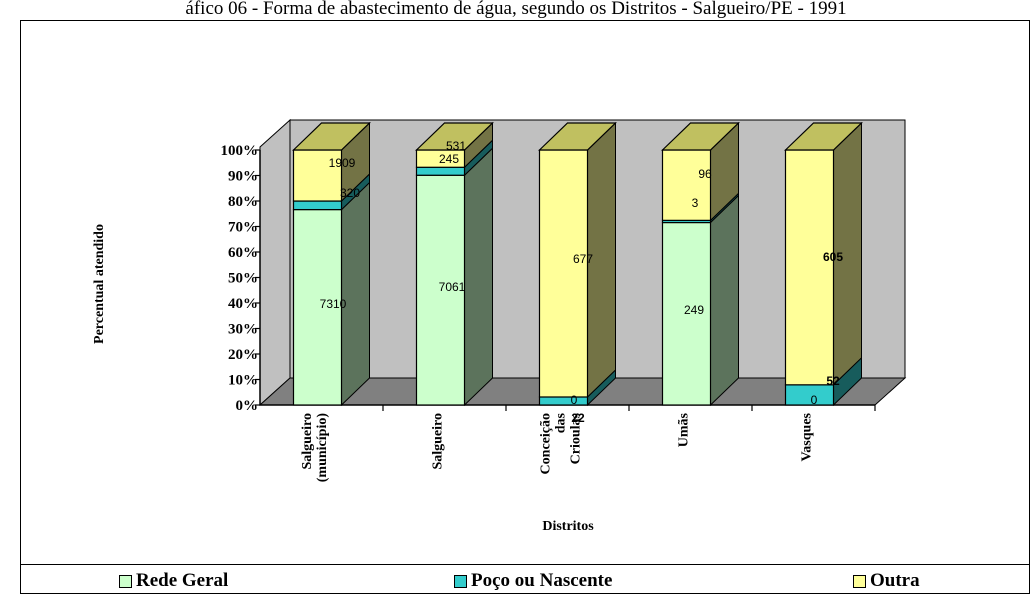  What do you see at coordinates (182, 581) in the screenshot?
I see `legend-label-rede-geral: Rede Geral` at bounding box center [182, 581].